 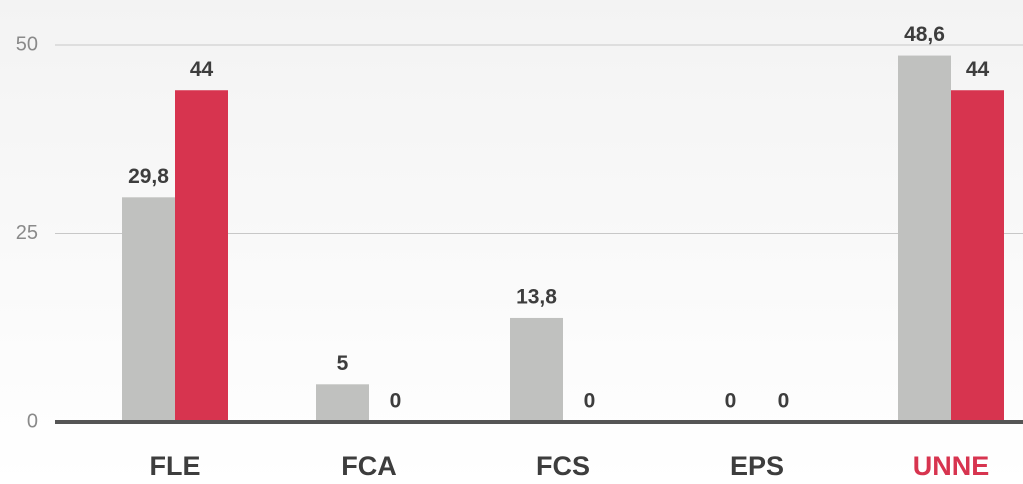 What do you see at coordinates (27, 44) in the screenshot?
I see `y-tick-label: 50` at bounding box center [27, 44].